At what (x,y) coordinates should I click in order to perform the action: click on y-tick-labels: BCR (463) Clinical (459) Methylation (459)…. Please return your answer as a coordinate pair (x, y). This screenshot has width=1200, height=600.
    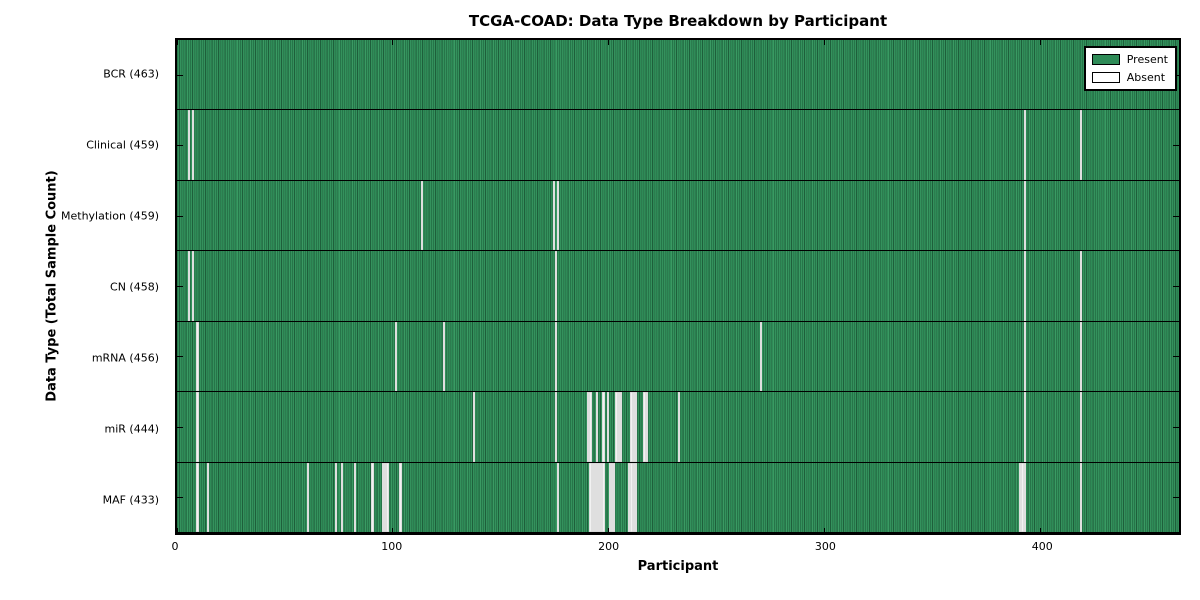
    Looking at the image, I should click on (83, 286).